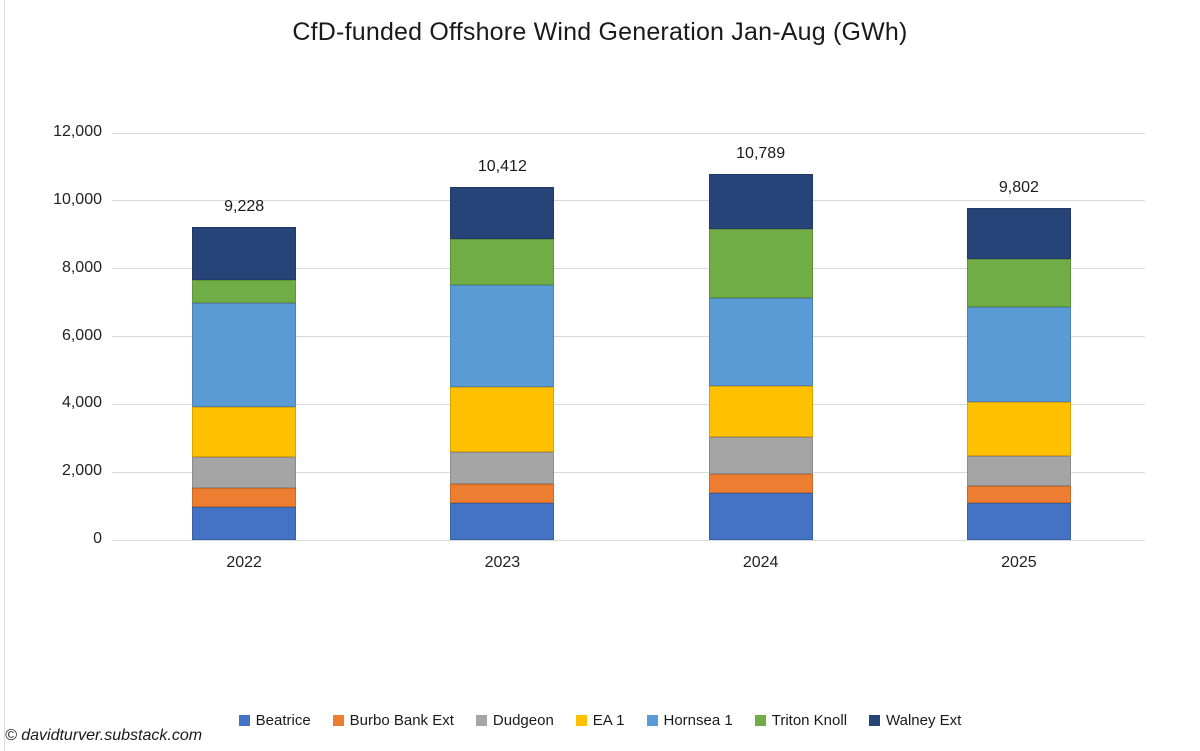  Describe the element at coordinates (244, 431) in the screenshot. I see `bar-segment-ea-1-2022` at that location.